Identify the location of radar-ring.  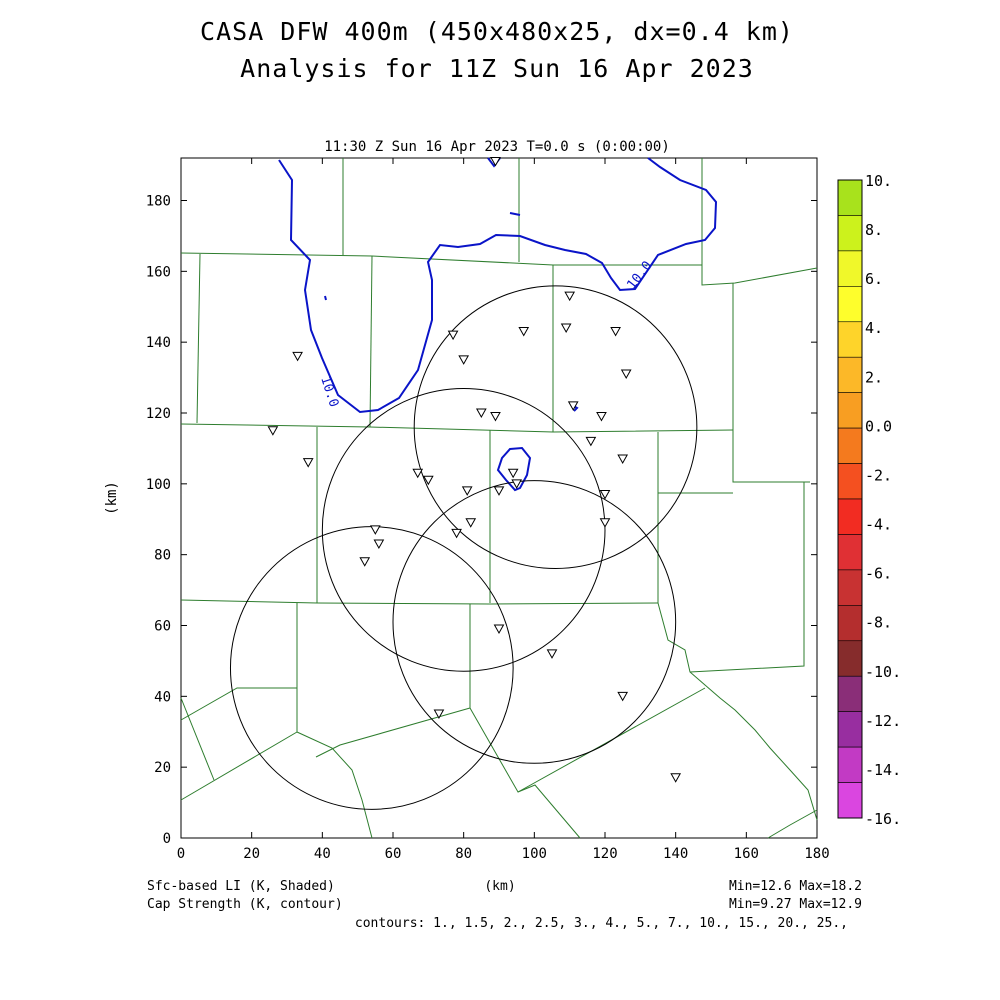
(463, 530).